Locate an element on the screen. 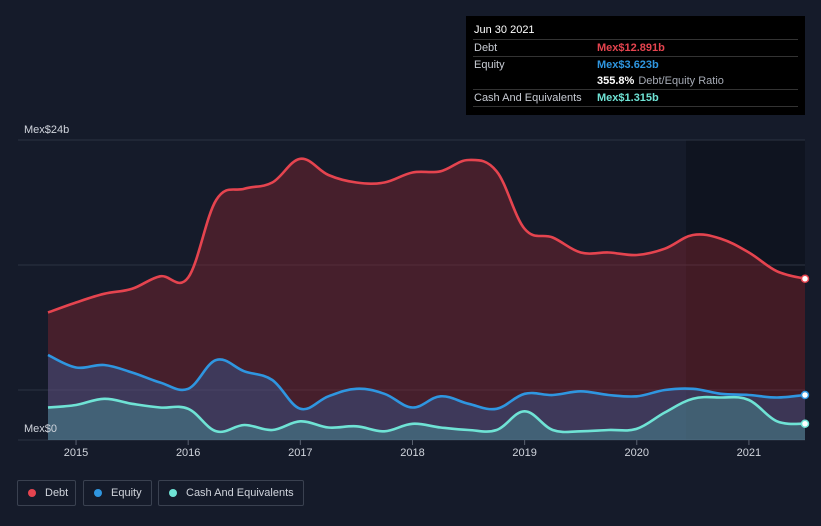 This screenshot has width=821, height=526. x-tick-label-2021: 2021 is located at coordinates (749, 453).